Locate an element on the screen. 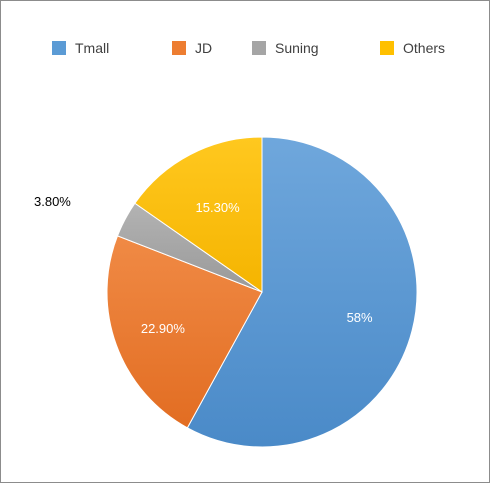 The height and width of the screenshot is (483, 490). legend-label-jd: JD is located at coordinates (204, 48).